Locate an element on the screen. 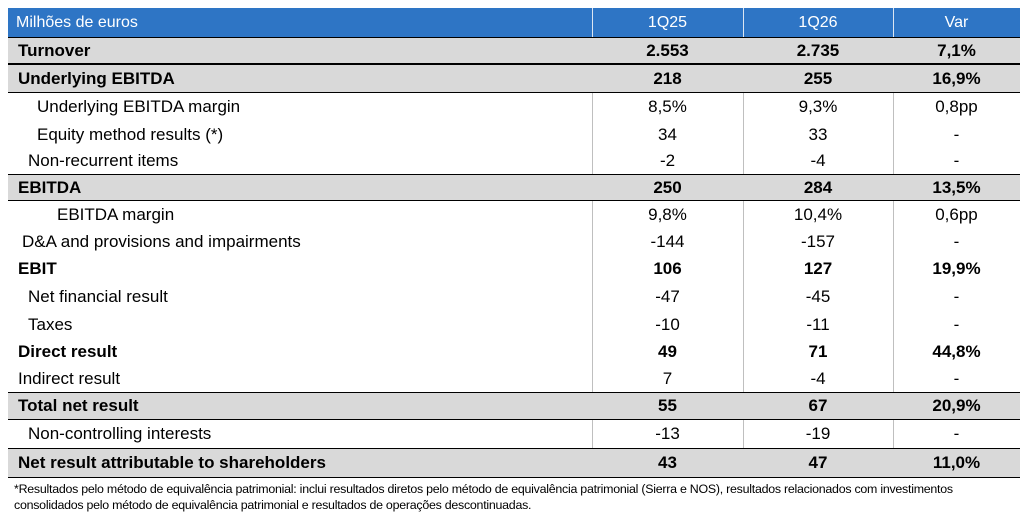 The width and height of the screenshot is (1027, 532). row-value: 47 is located at coordinates (818, 462).